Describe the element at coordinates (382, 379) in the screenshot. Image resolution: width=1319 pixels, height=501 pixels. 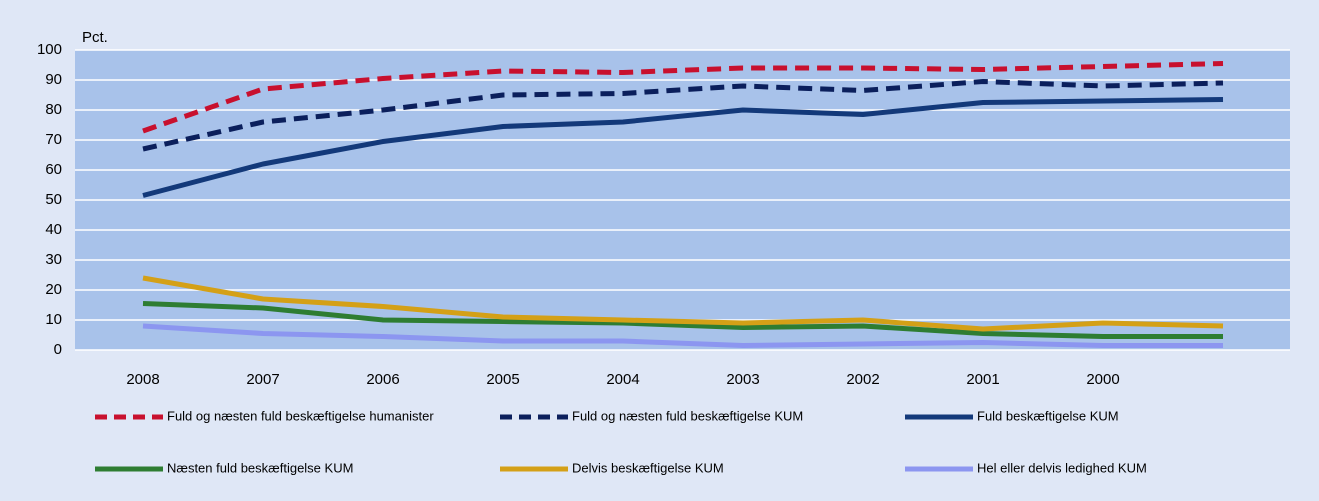
I see `x-tick-label: 2006` at that location.